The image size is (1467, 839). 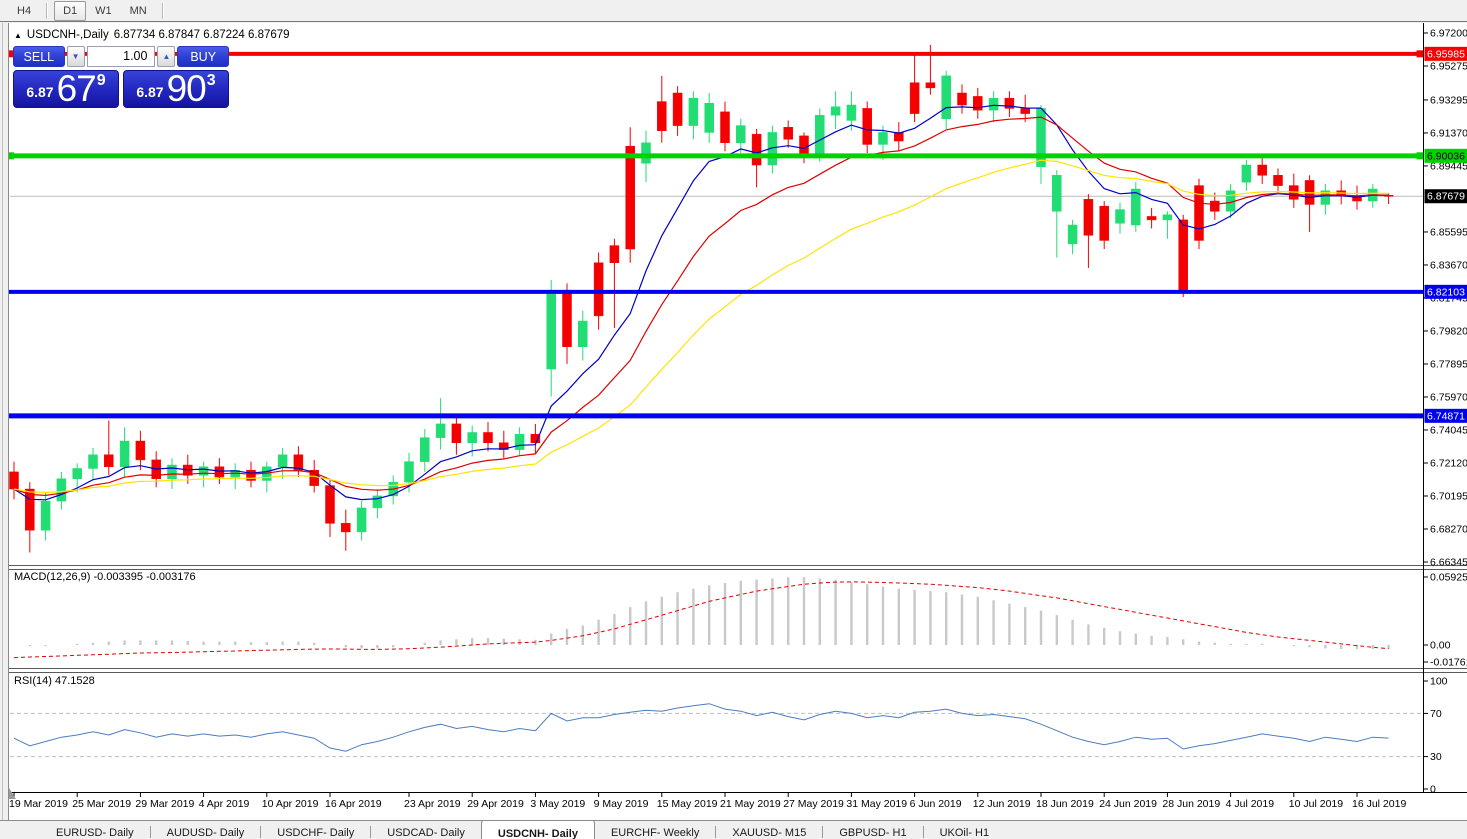 I want to click on volume-down-button: ▼, so click(x=75, y=56).